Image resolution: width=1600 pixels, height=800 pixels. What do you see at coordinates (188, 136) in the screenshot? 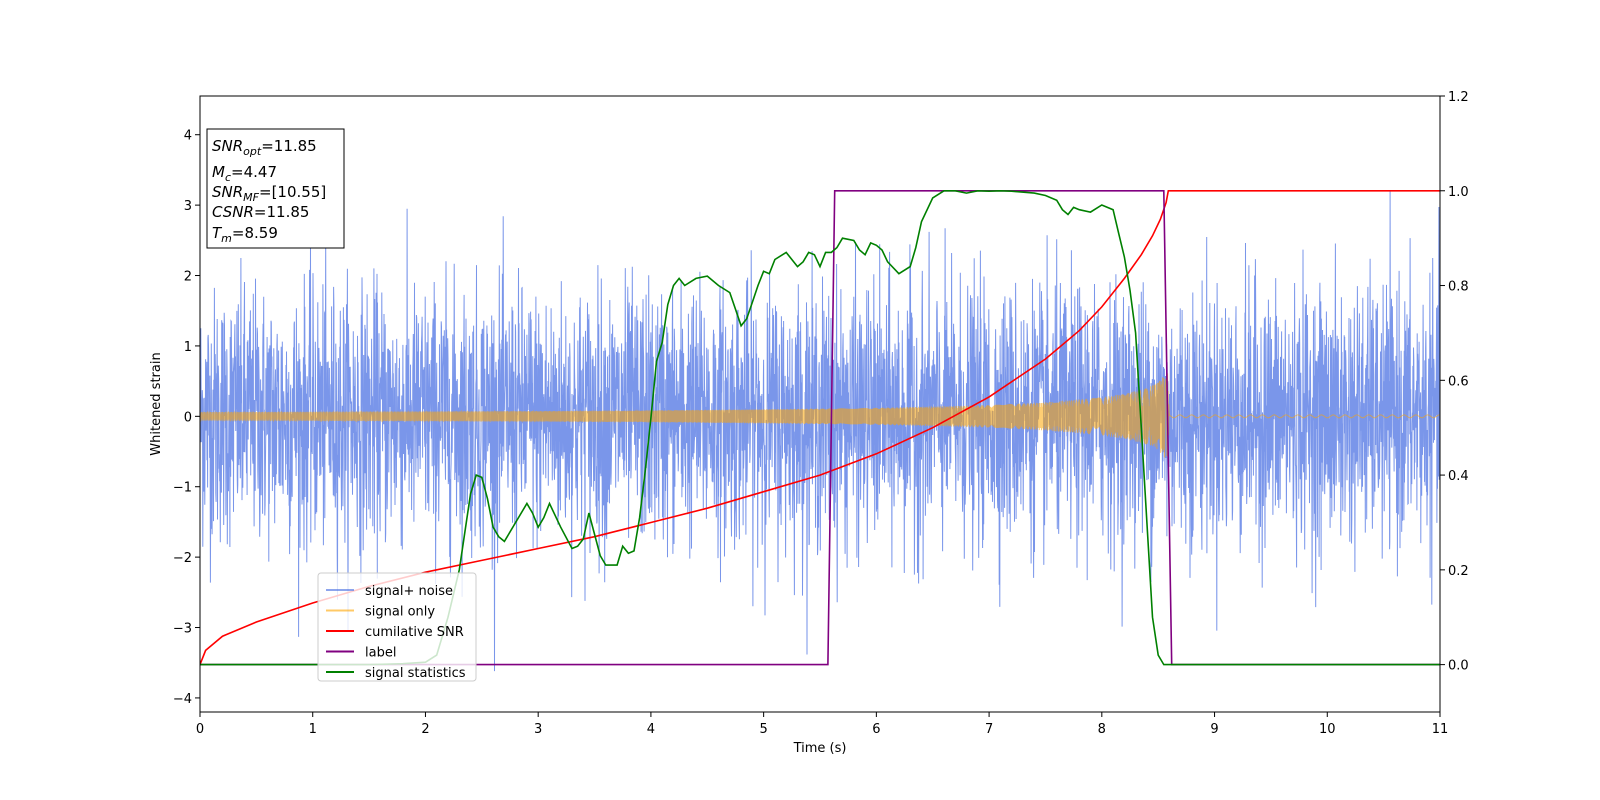
I see `y-tick-label: 4` at bounding box center [188, 136].